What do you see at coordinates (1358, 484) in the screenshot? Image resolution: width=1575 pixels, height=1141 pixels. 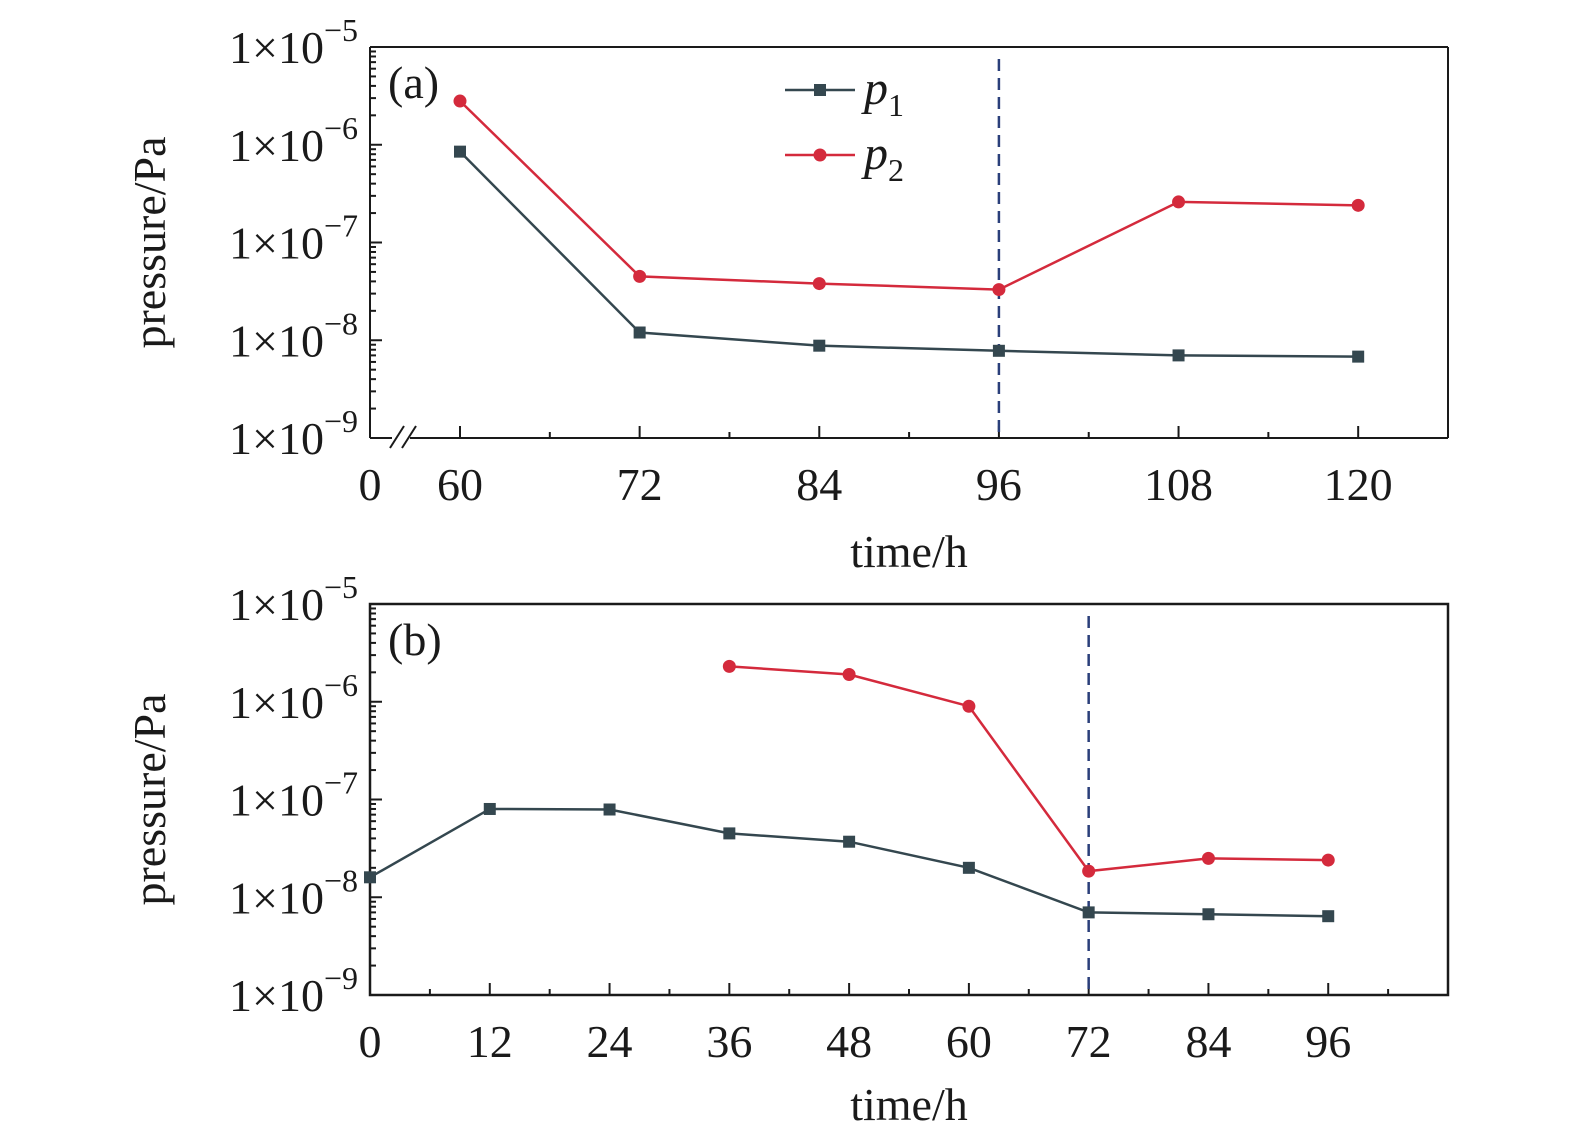 I see `x-tick-label: 120` at bounding box center [1358, 484].